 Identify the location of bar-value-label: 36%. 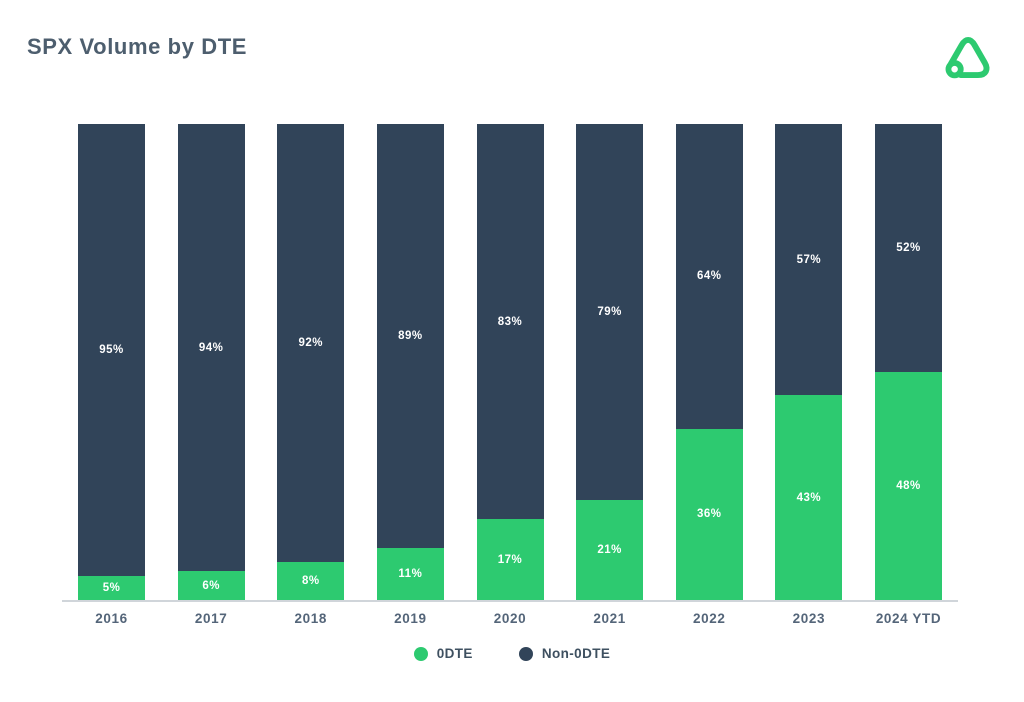
(709, 514).